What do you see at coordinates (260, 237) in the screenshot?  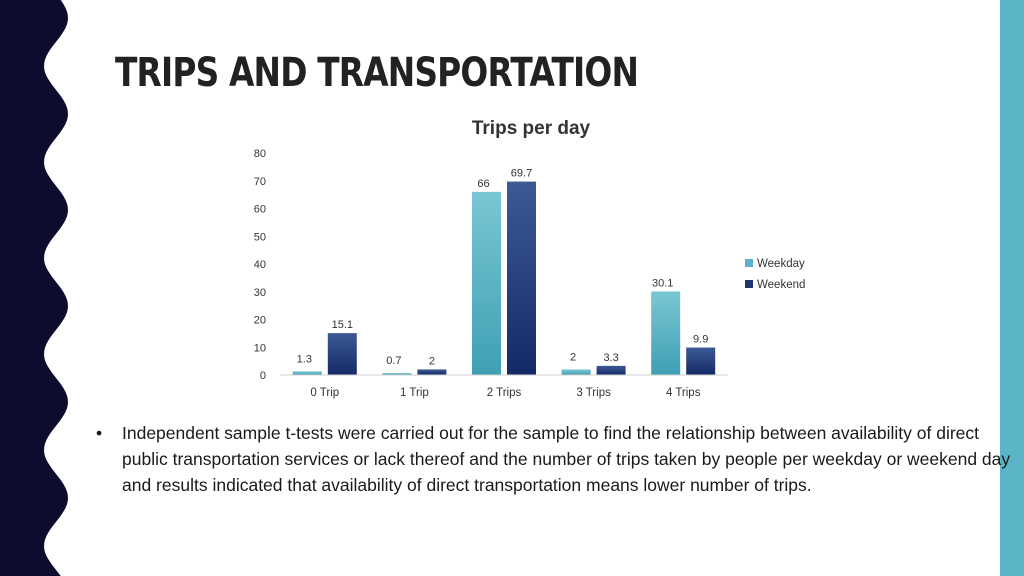 I see `y-tick-label: 50` at bounding box center [260, 237].